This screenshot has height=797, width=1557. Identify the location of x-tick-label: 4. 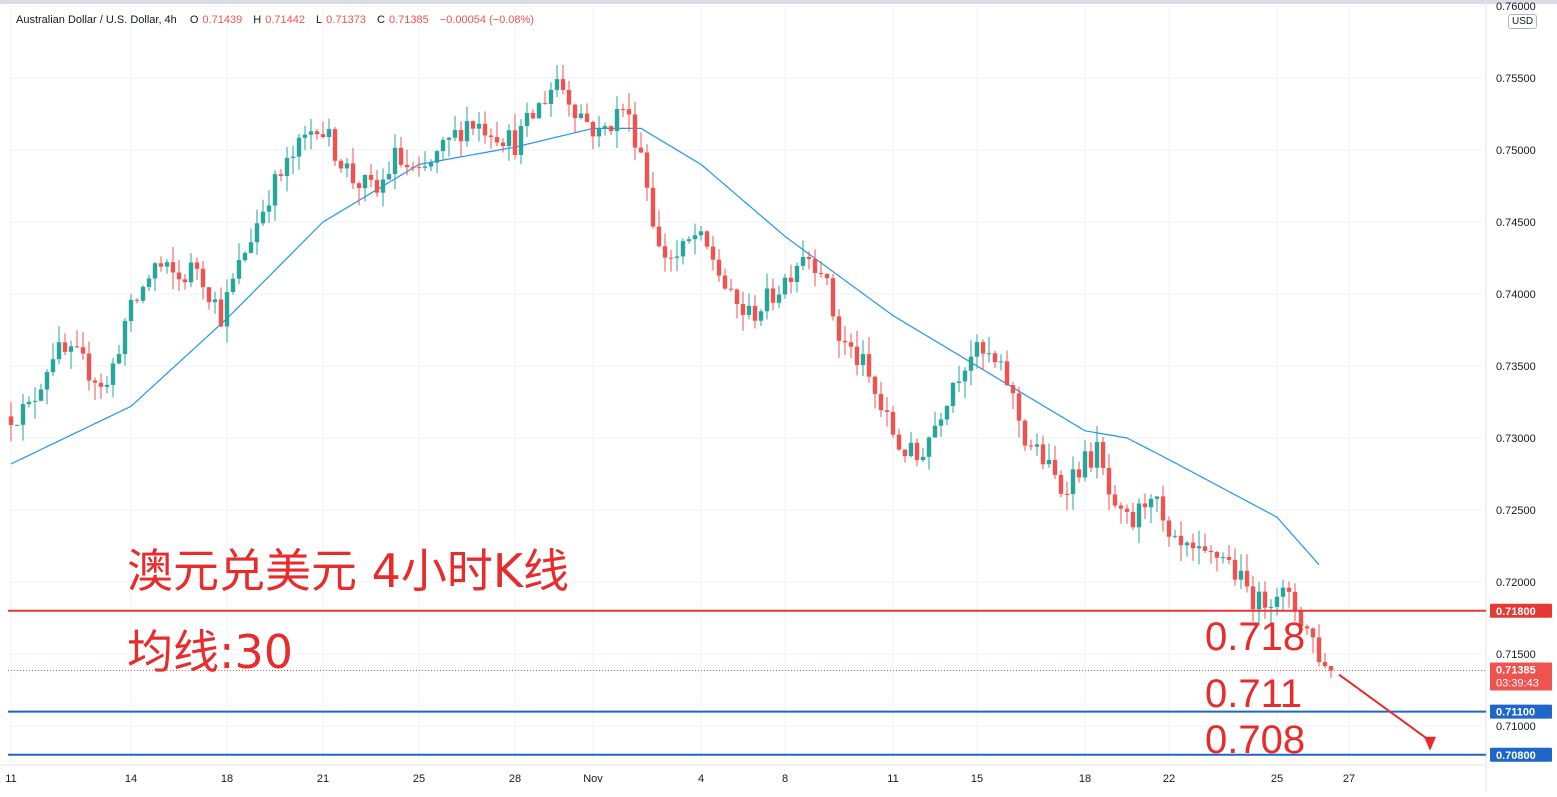
(701, 779).